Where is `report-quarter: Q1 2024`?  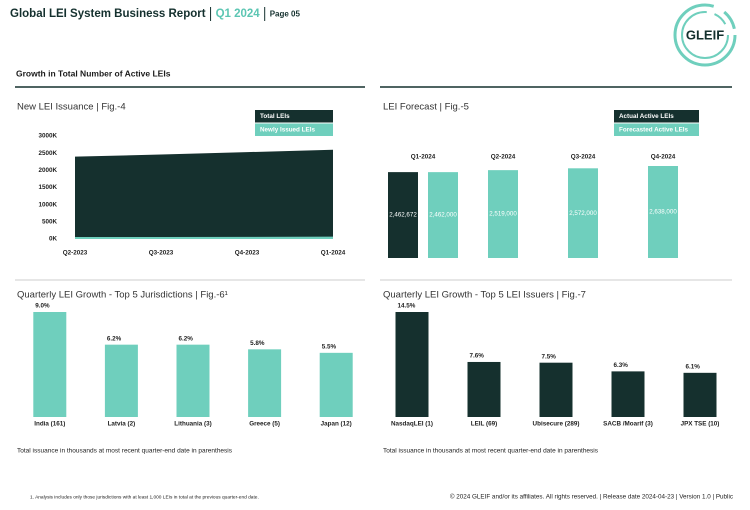
report-quarter: Q1 2024 is located at coordinates (238, 14).